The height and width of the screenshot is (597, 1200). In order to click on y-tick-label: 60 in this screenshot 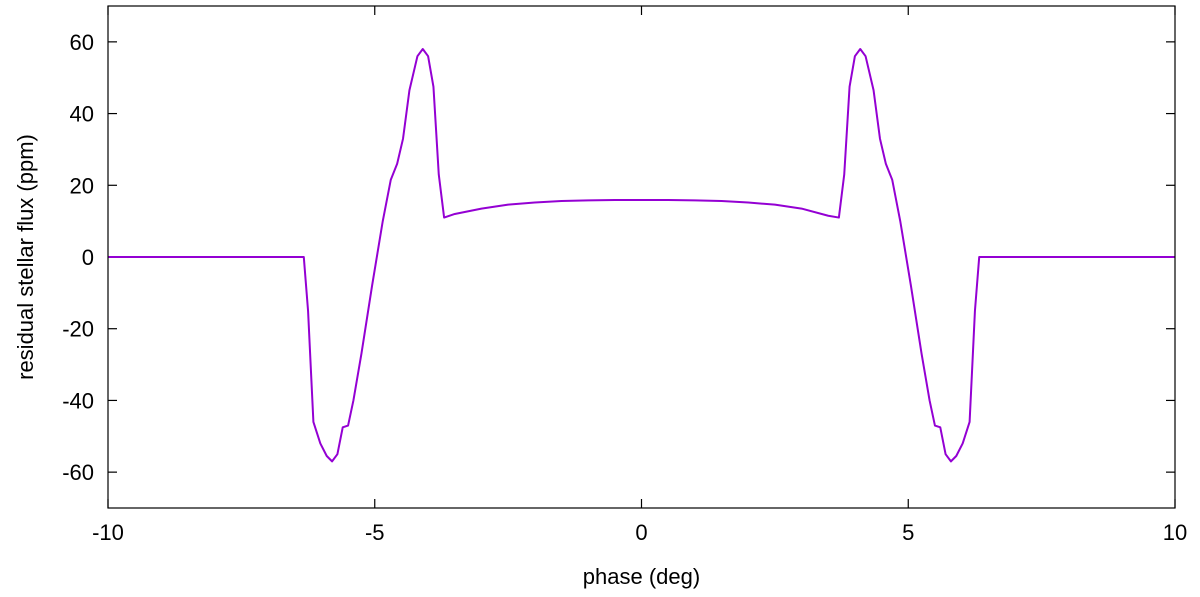, I will do `click(82, 42)`.